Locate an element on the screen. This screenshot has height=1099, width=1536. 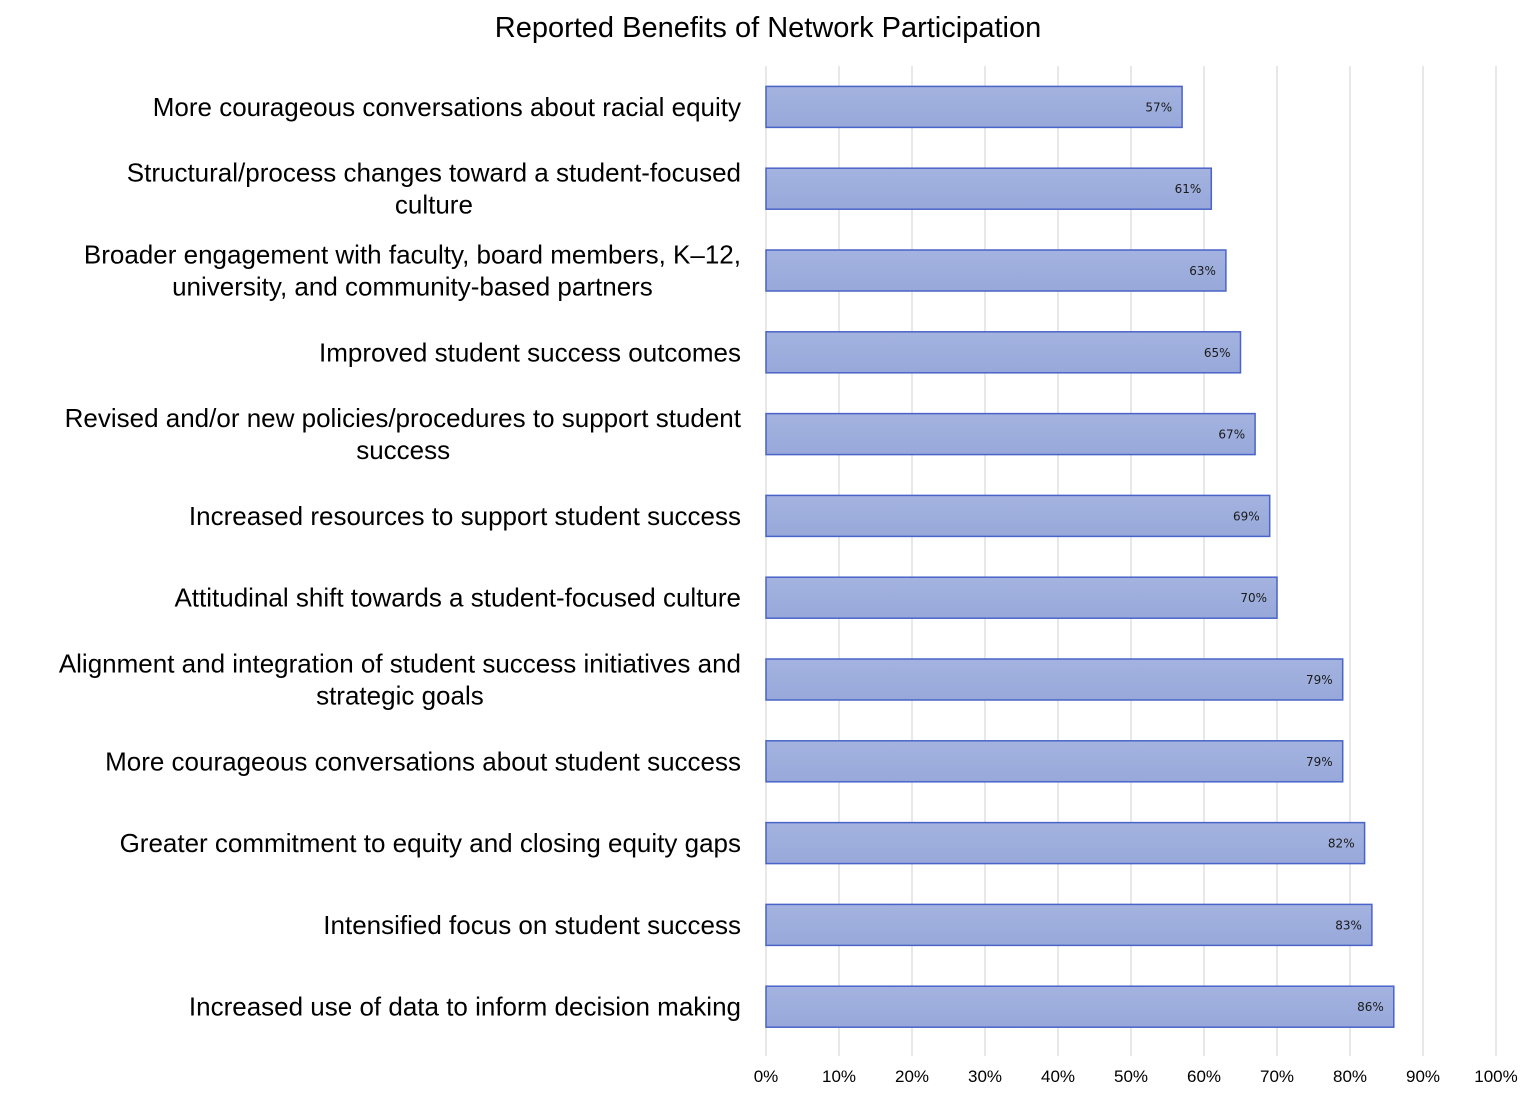
x-tick-label: 60% is located at coordinates (1204, 1076).